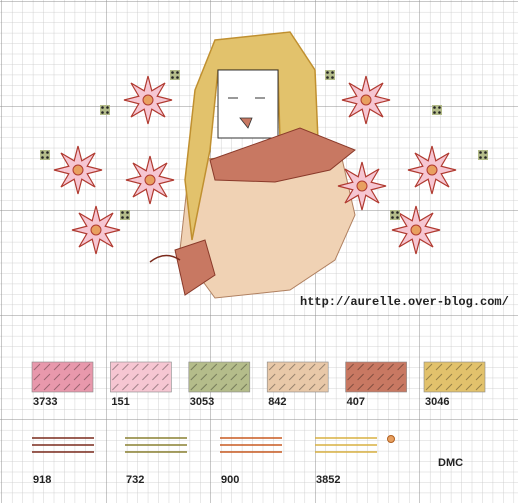 The width and height of the screenshot is (518, 503). Describe the element at coordinates (450, 463) in the screenshot. I see `brand: DMC` at that location.